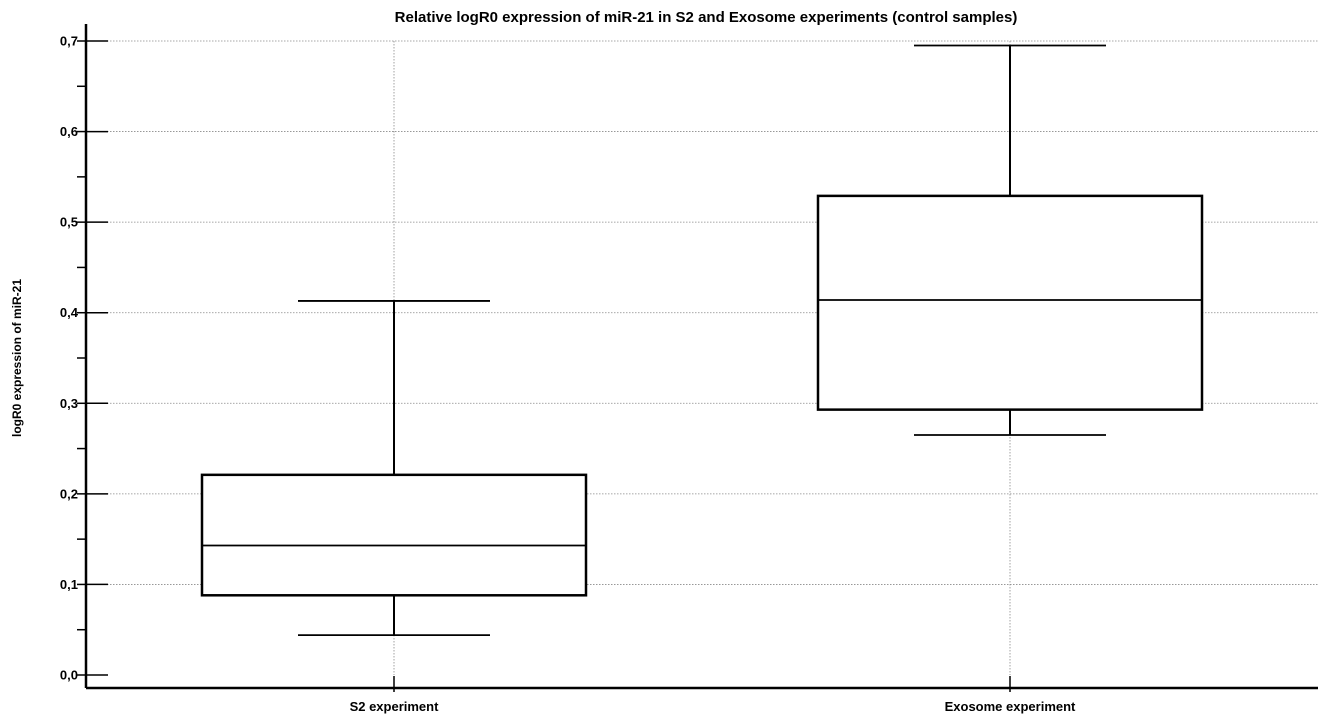 The width and height of the screenshot is (1328, 718). I want to click on y-tick-label: 0,4, so click(69, 312).